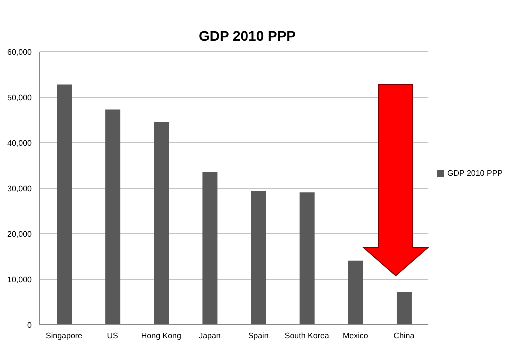  I want to click on y-tick-label: 30,000, so click(20, 189).